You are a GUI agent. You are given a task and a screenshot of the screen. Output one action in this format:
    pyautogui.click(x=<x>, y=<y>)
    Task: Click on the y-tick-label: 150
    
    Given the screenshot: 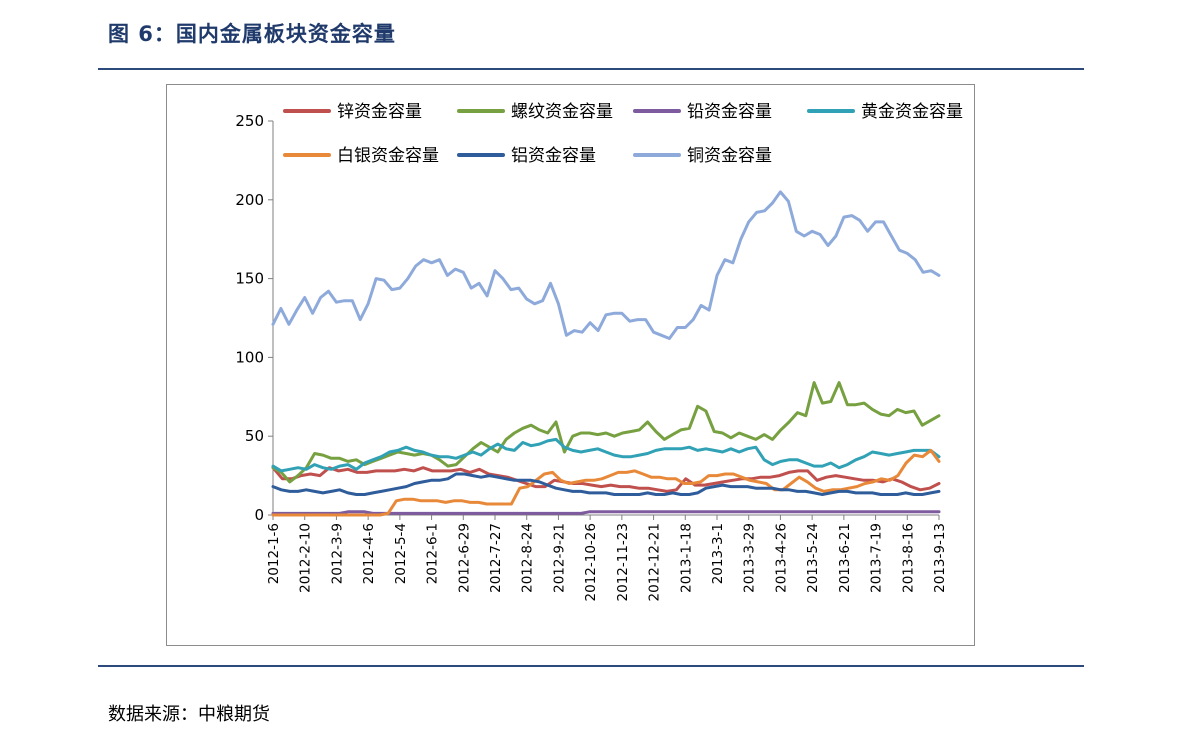 What is the action you would take?
    pyautogui.click(x=249, y=279)
    